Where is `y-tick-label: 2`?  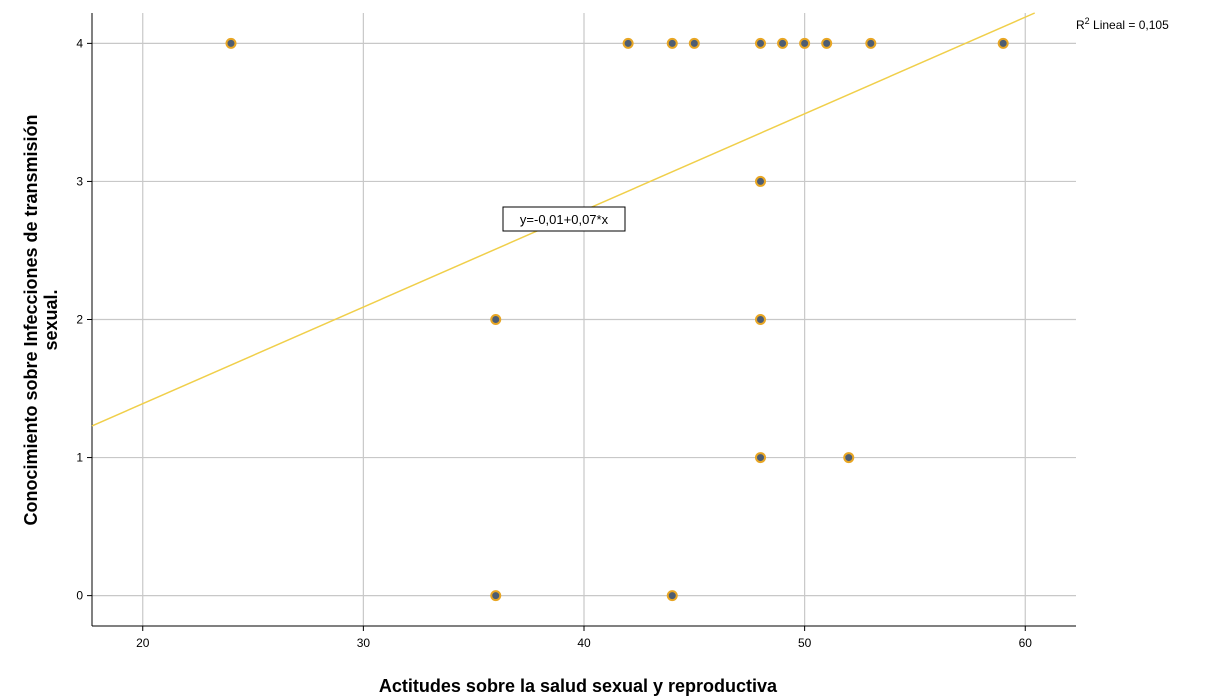
y-tick-label: 2 is located at coordinates (79, 320).